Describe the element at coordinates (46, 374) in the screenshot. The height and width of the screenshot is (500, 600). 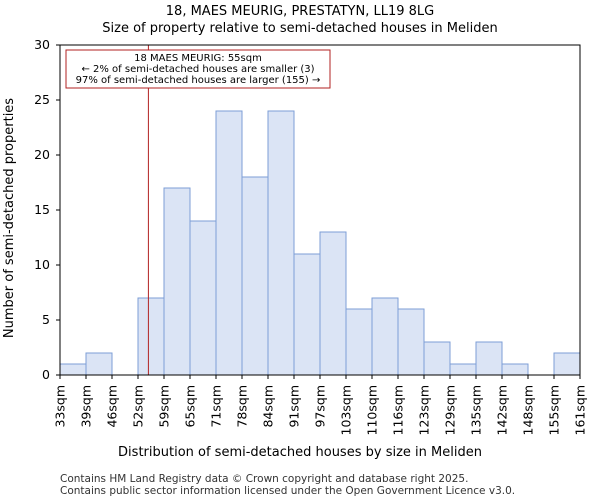
I see `y-tick-label: 0` at that location.